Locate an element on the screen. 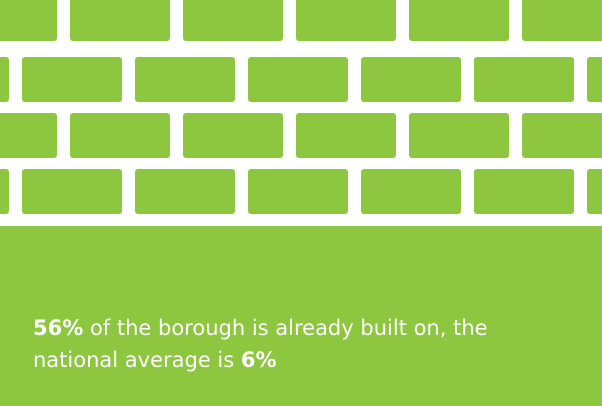  lead-figure: 56% is located at coordinates (58, 328).